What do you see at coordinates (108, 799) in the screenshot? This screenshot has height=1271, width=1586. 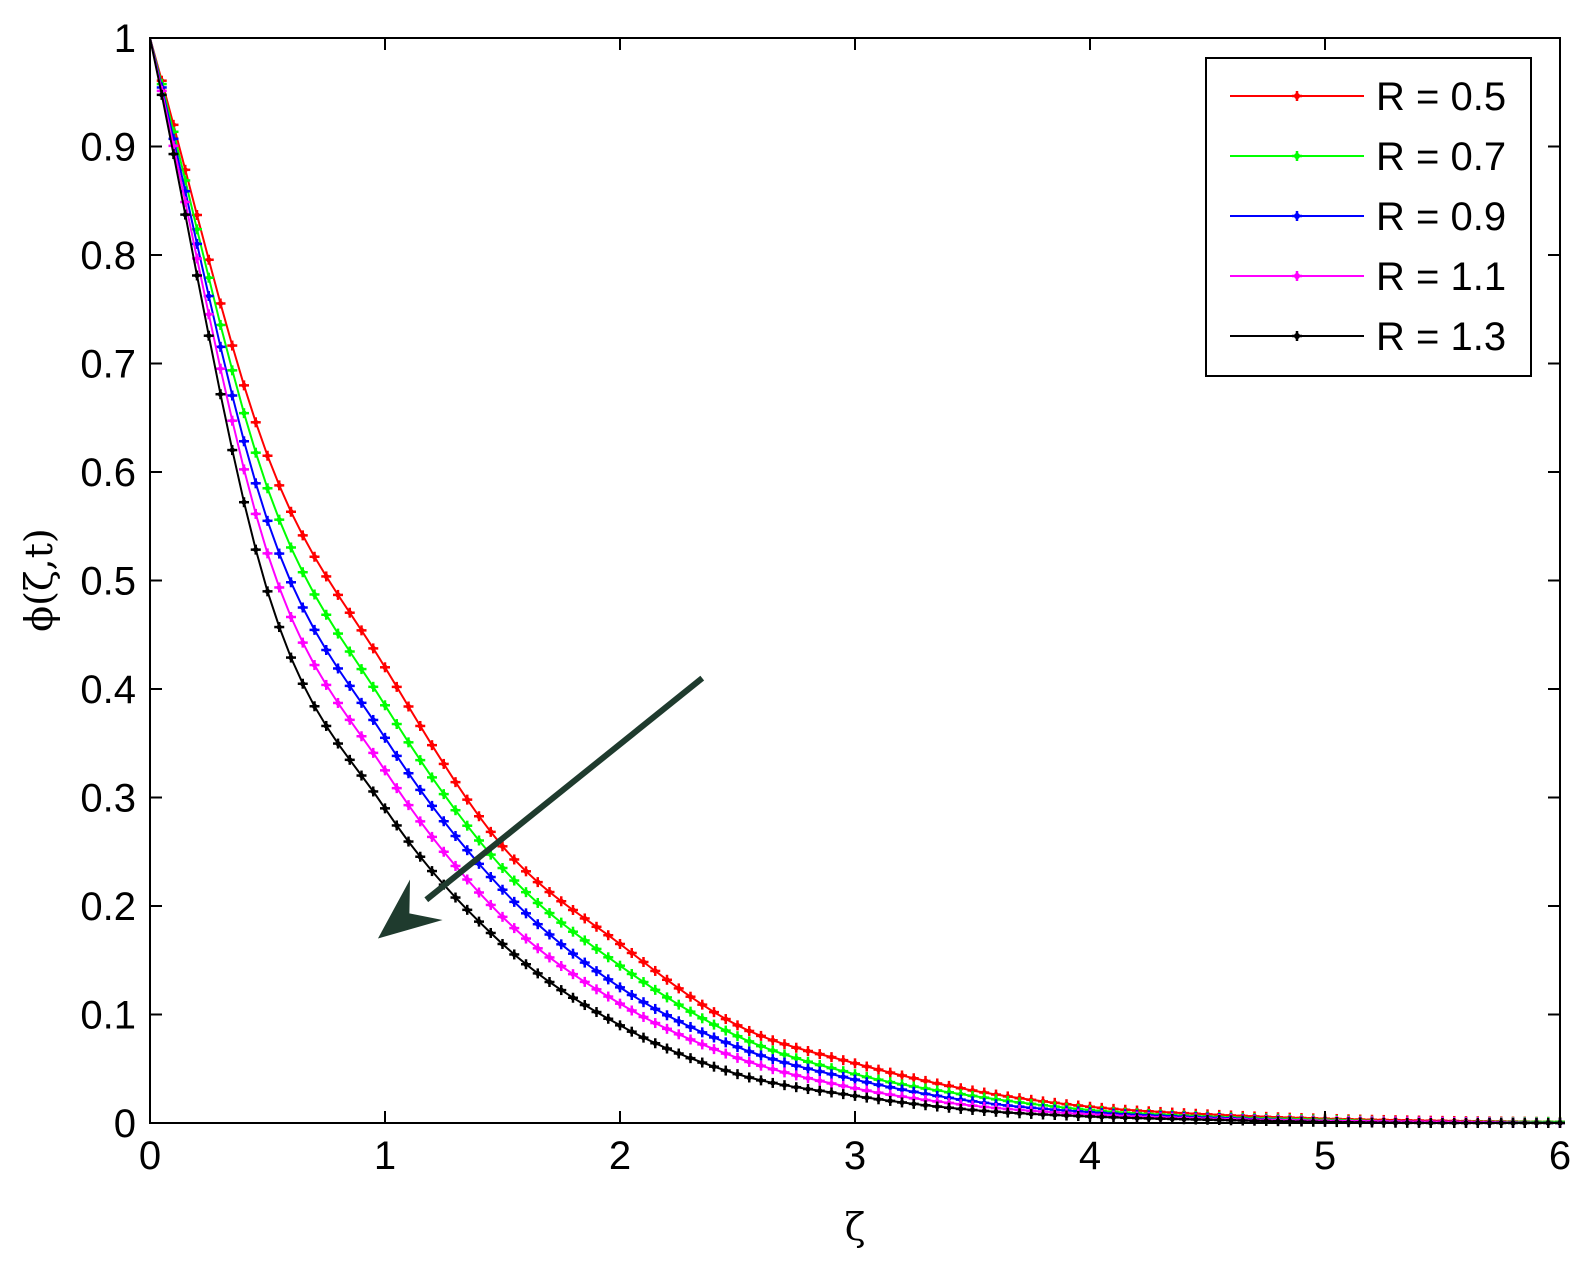 I see `y-tick-label: 0.3` at bounding box center [108, 799].